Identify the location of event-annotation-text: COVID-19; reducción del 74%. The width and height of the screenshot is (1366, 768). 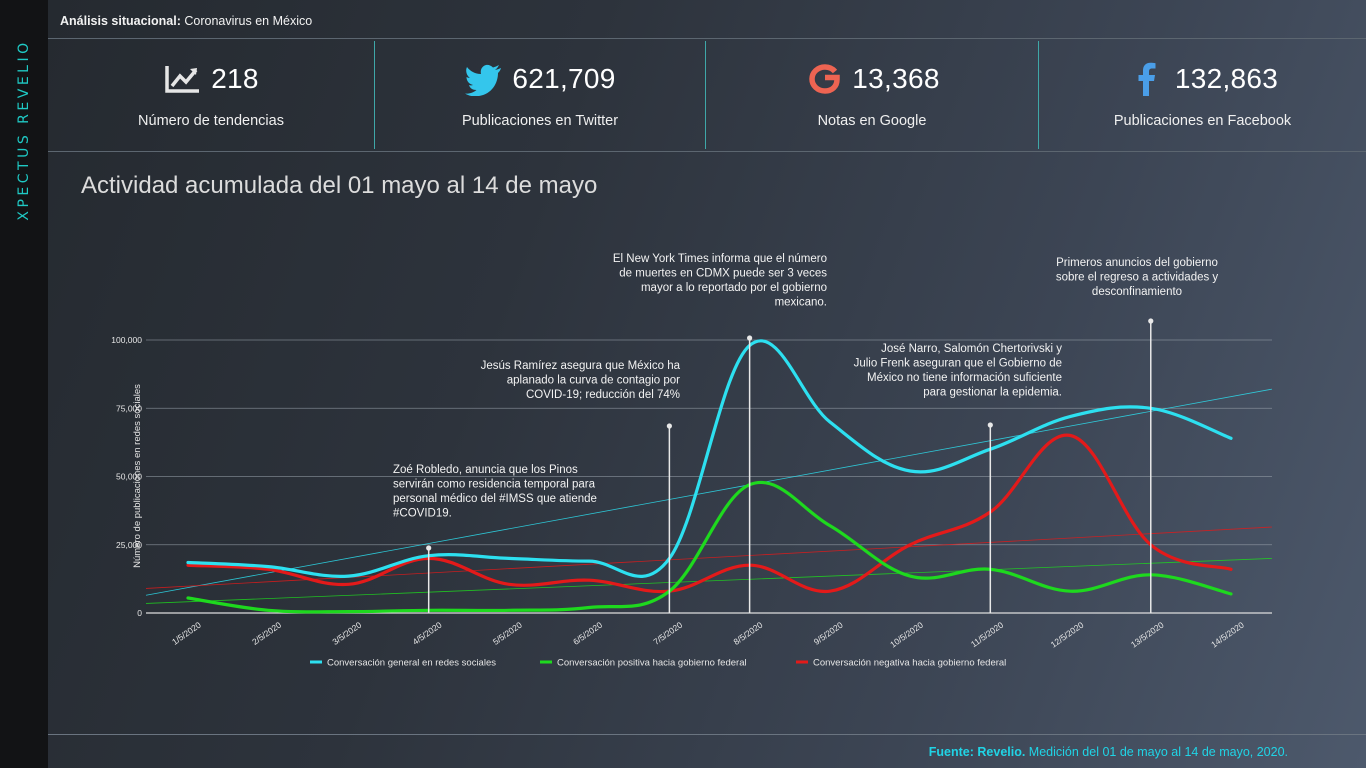
(603, 395).